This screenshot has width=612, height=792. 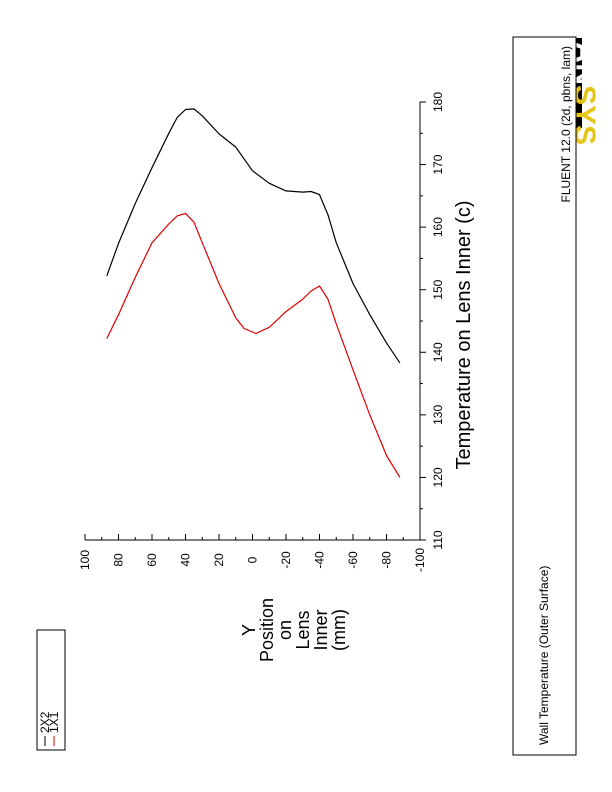 I want to click on legend-label-1x1: 1X1, so click(x=54, y=722).